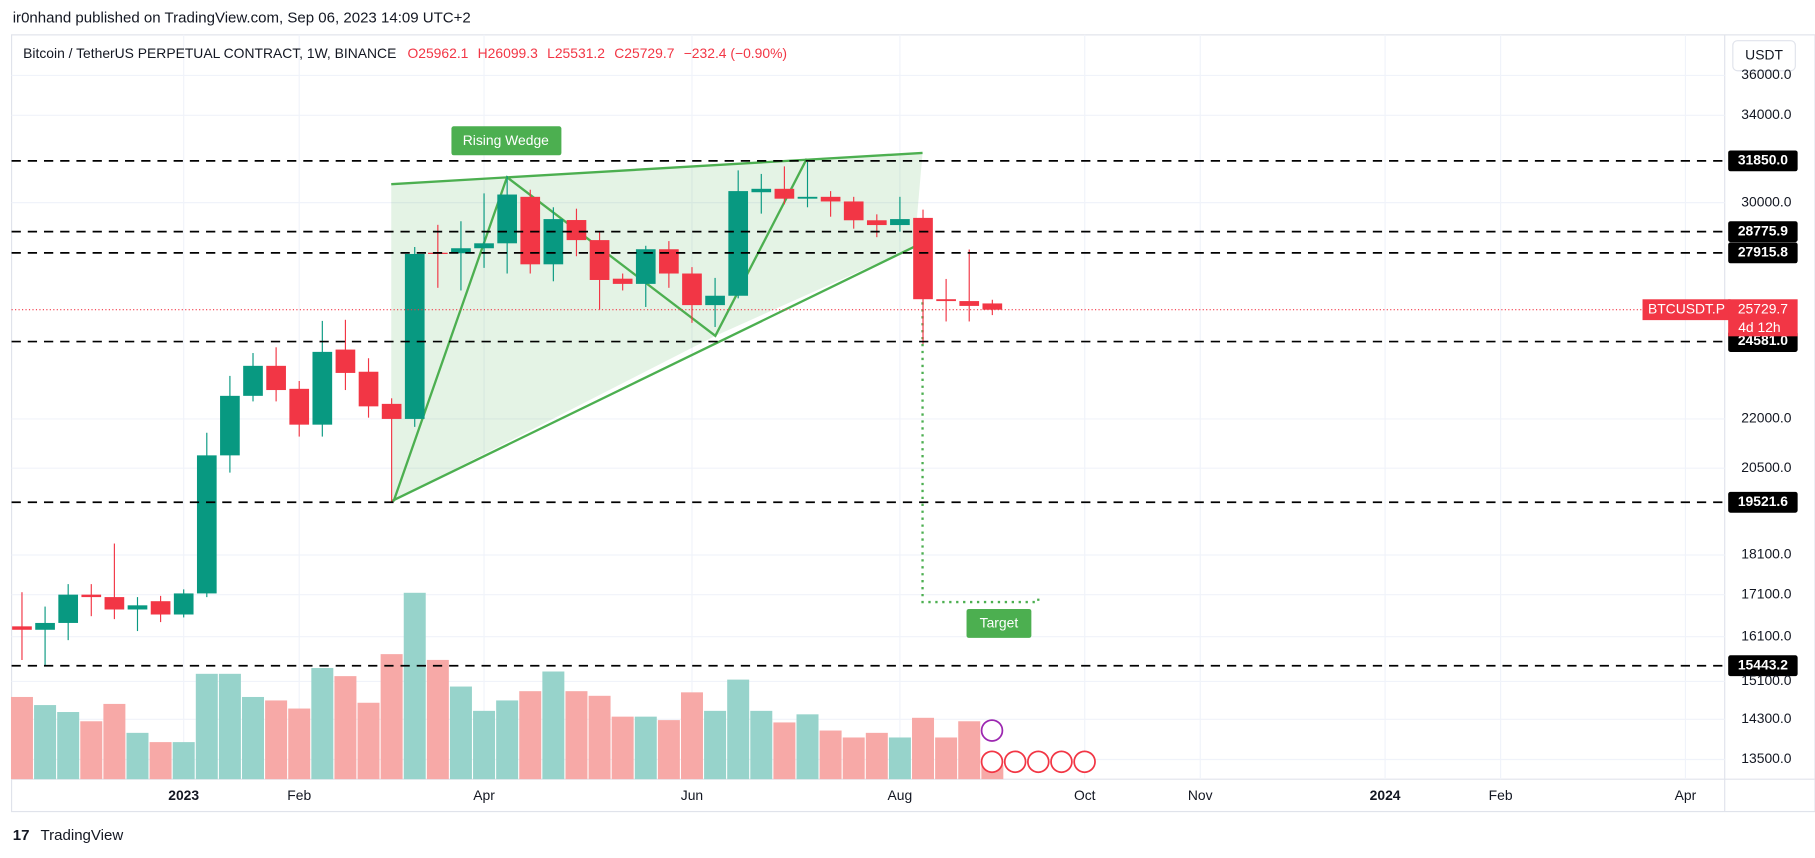 The width and height of the screenshot is (1815, 858). I want to click on level-label: 15443.2, so click(1763, 664).